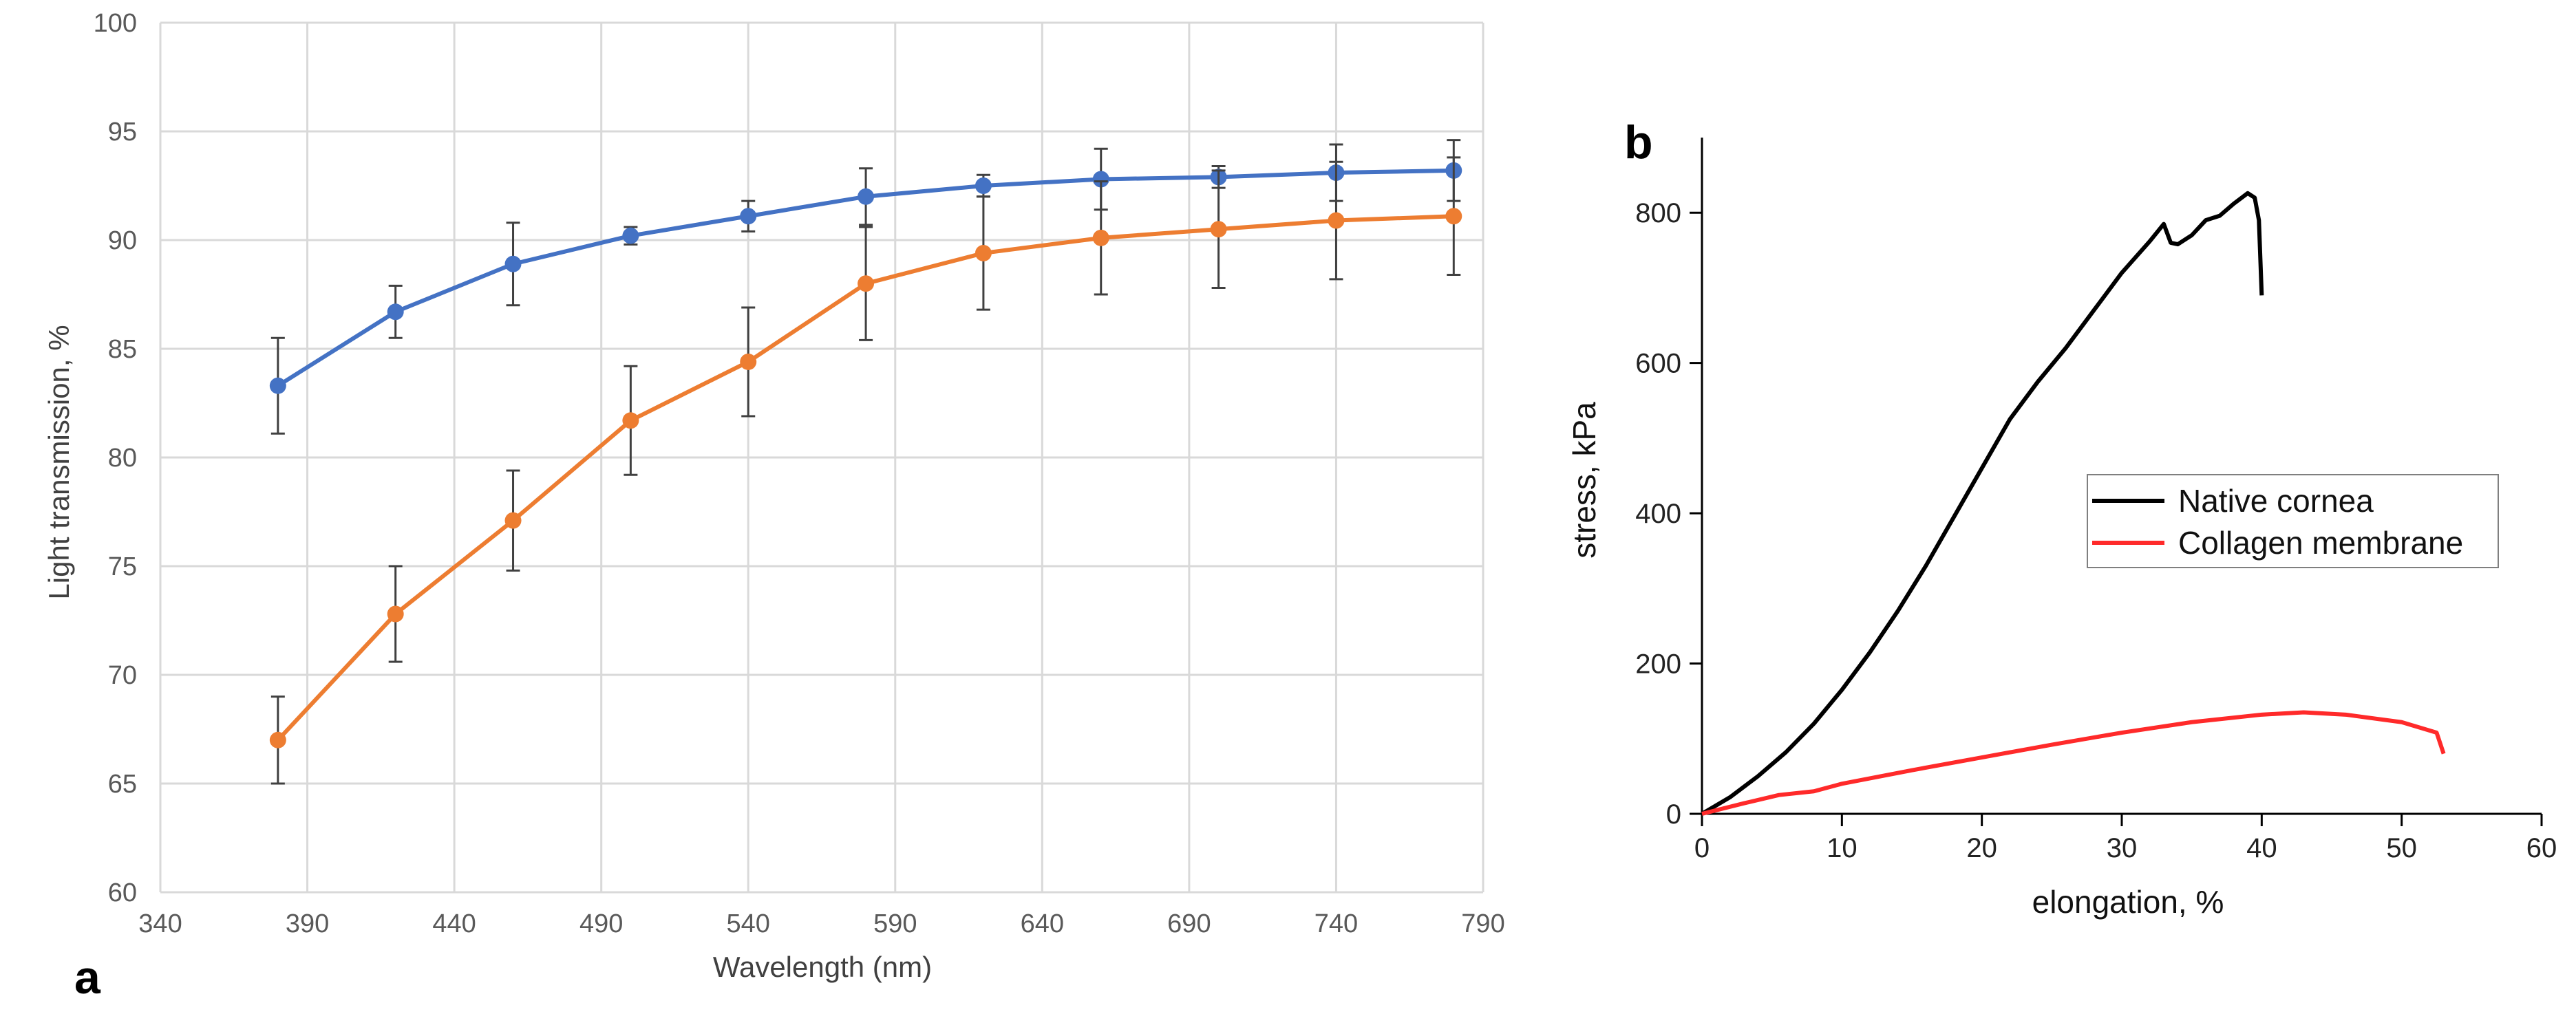 The height and width of the screenshot is (1014, 2576). What do you see at coordinates (122, 566) in the screenshot?
I see `y-tick-label: 75` at bounding box center [122, 566].